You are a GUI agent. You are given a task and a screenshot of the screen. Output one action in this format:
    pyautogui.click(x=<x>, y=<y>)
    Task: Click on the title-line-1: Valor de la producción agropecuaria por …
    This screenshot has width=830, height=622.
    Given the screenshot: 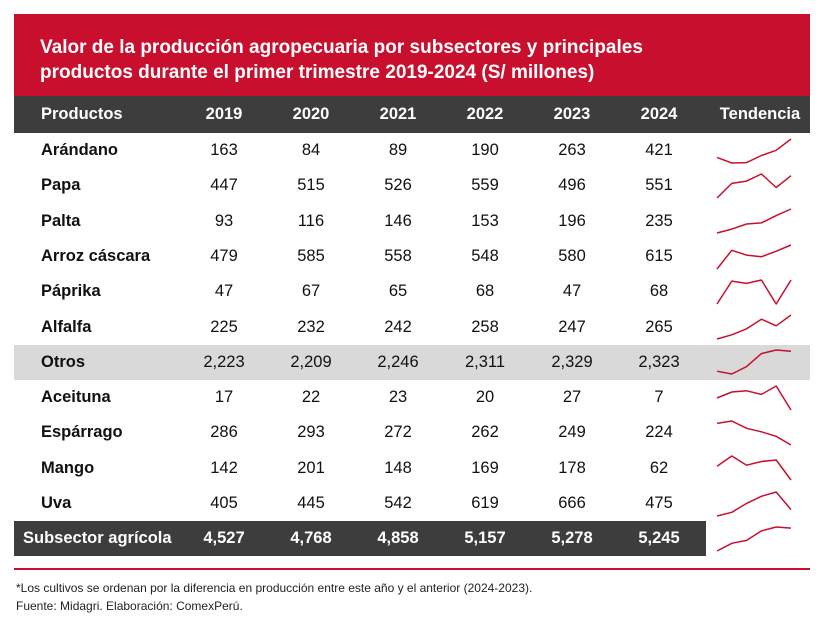 What is the action you would take?
    pyautogui.click(x=341, y=47)
    